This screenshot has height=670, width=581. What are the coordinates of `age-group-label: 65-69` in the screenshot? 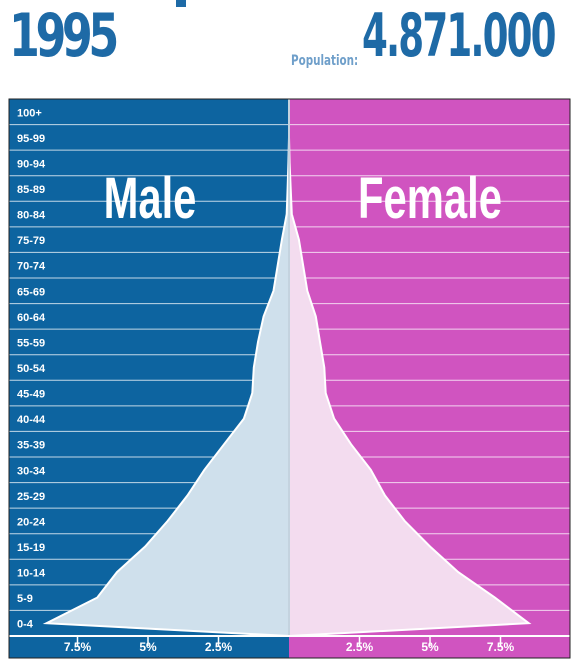 It's located at (31, 292).